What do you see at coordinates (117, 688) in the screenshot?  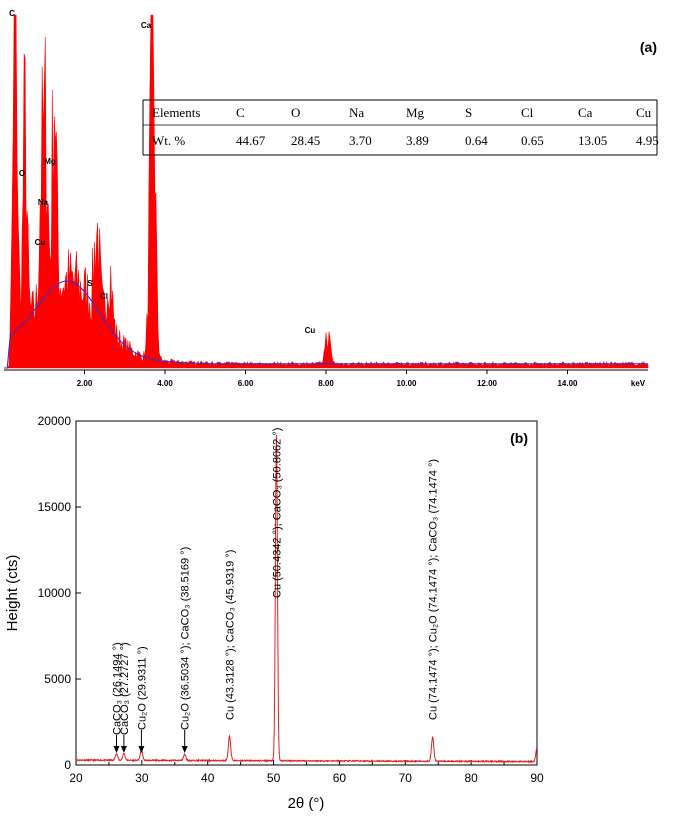 I see `xrd-peak-annotation: CaCO₃ (26.1494 °)` at bounding box center [117, 688].